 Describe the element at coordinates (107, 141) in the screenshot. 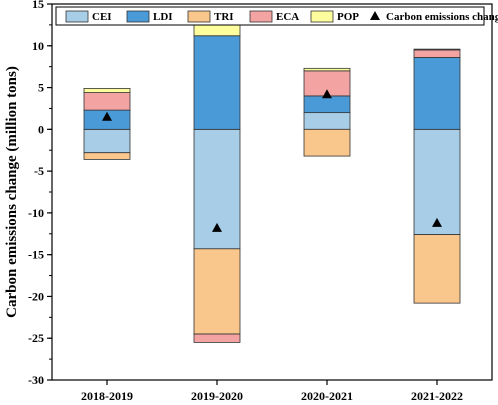

I see `bar-cei-2018-2019` at that location.